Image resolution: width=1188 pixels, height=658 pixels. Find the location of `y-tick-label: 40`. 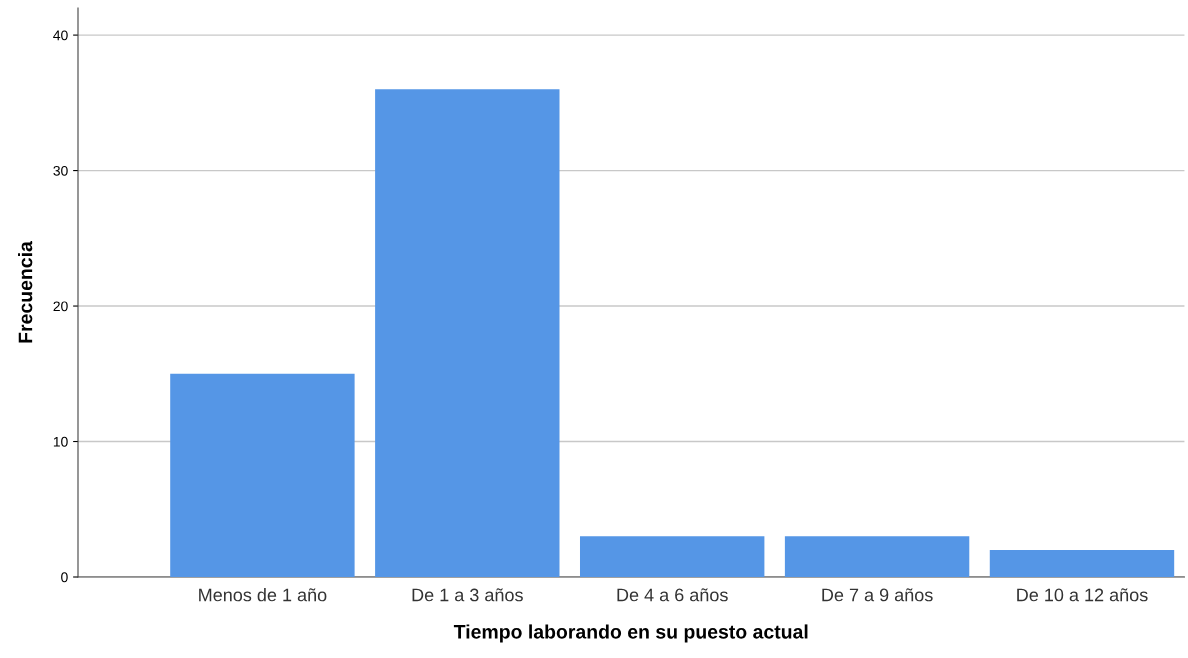

y-tick-label: 40 is located at coordinates (60, 35).